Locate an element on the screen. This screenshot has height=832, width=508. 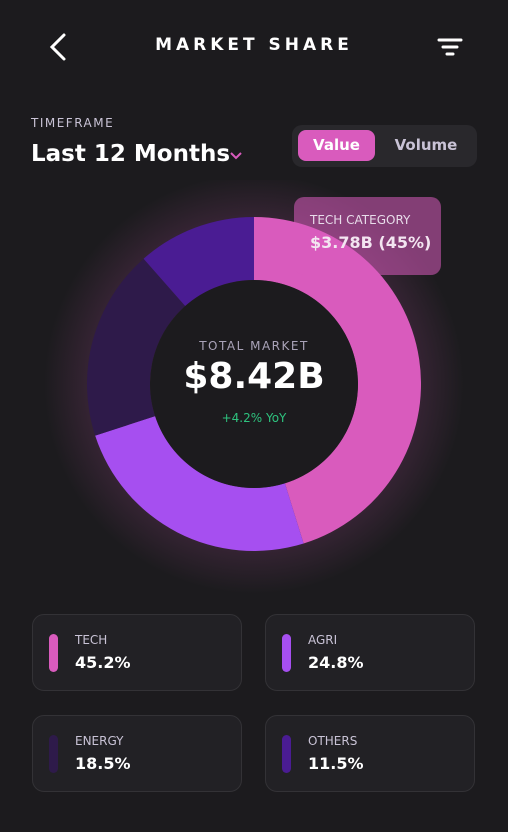
legend-card: OTHERS 11.5% is located at coordinates (370, 753).